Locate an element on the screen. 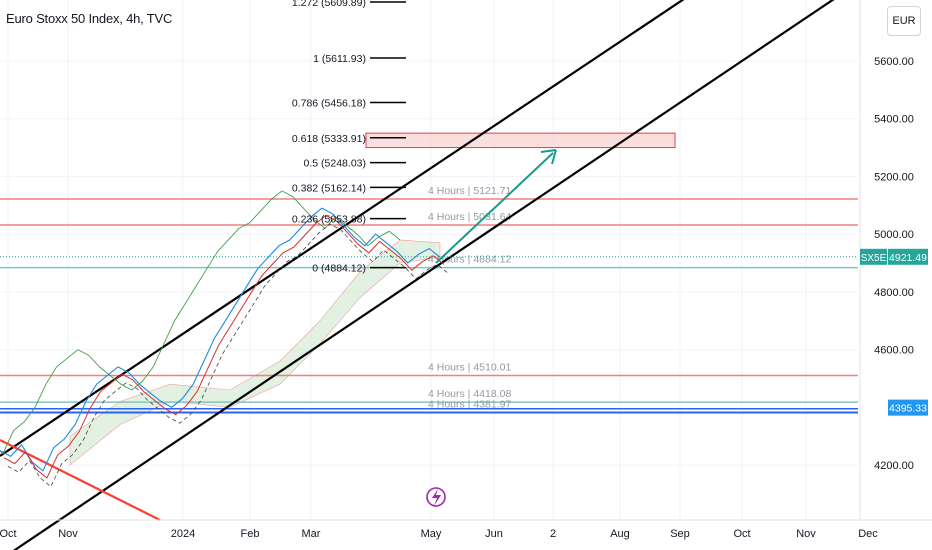 This screenshot has height=550, width=932. currency-button: EUR is located at coordinates (904, 21).